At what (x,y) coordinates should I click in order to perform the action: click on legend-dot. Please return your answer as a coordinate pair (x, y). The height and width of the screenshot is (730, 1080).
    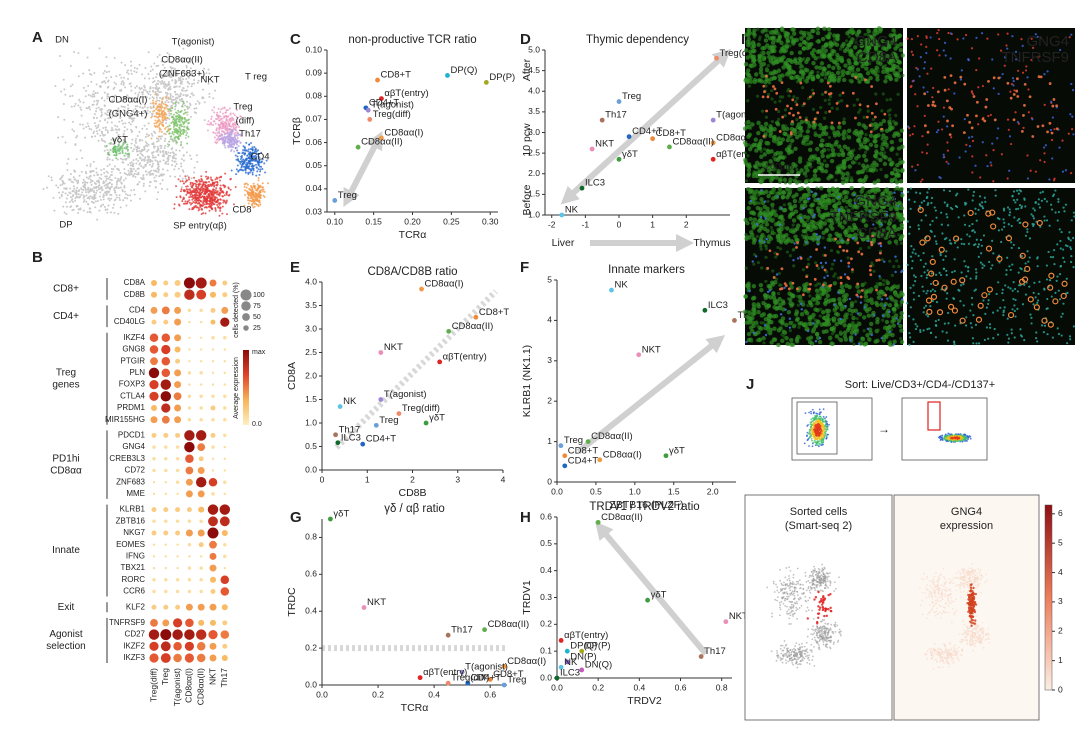
    Looking at the image, I should click on (246, 295).